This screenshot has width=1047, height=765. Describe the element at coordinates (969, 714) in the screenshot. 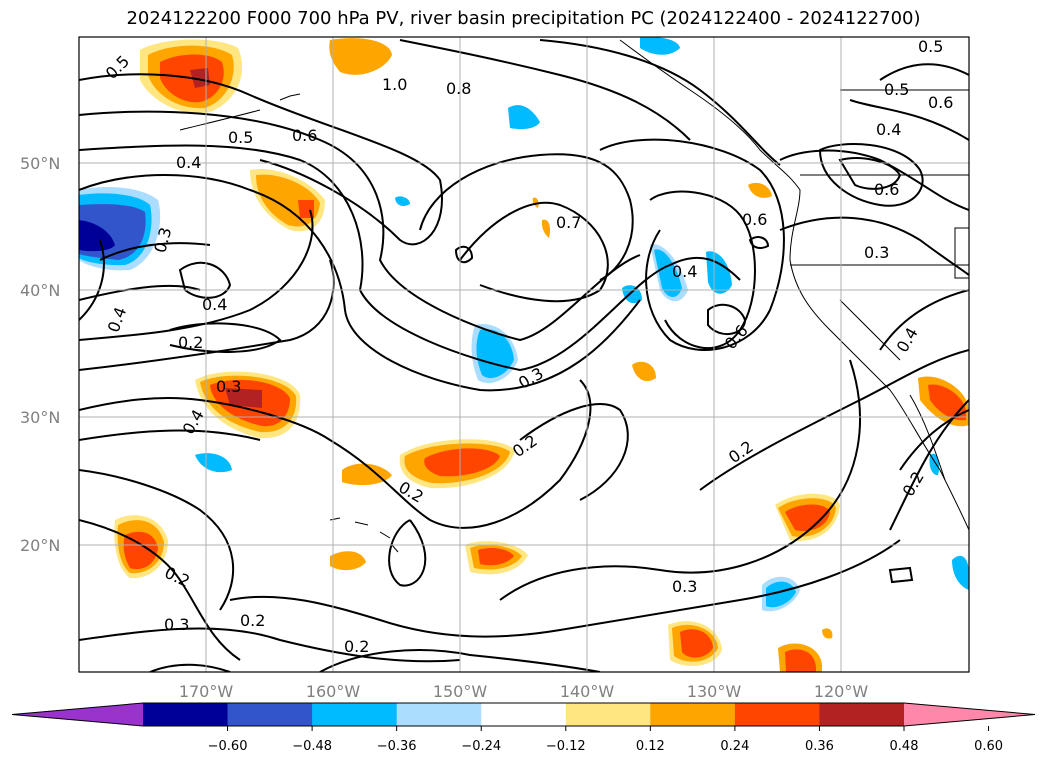

I see `colorbar-extension-max` at that location.